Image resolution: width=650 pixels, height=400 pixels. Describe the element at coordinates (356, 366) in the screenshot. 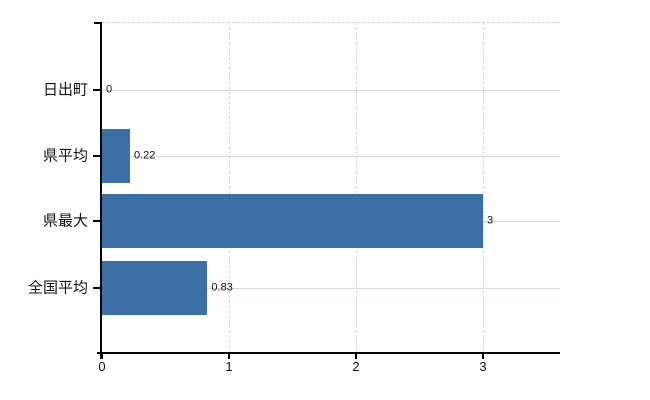

I see `x-axis-tick-label: 2` at that location.